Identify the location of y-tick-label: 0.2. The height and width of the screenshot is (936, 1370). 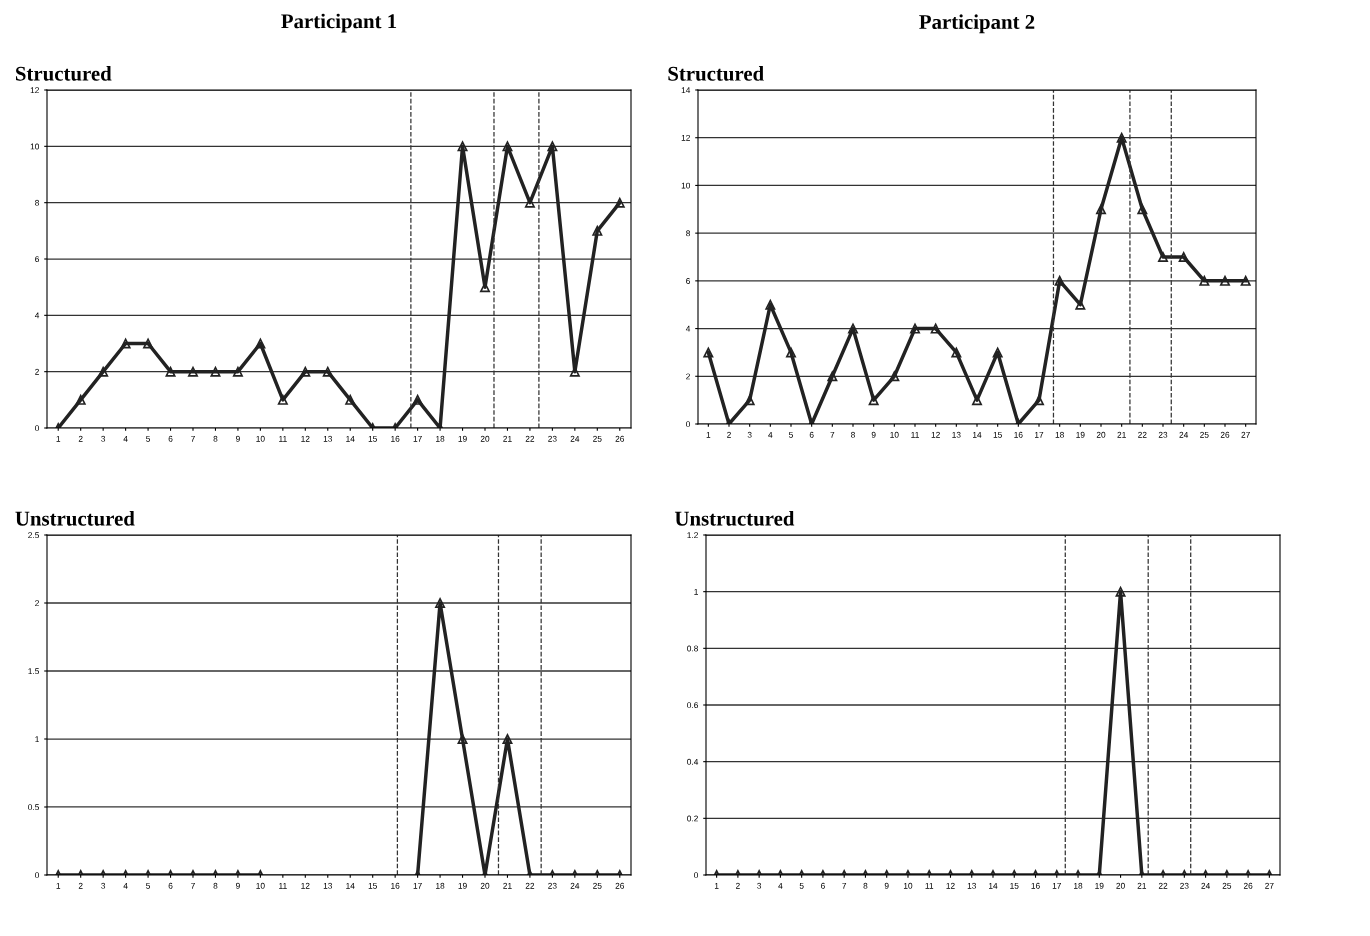
(692, 818).